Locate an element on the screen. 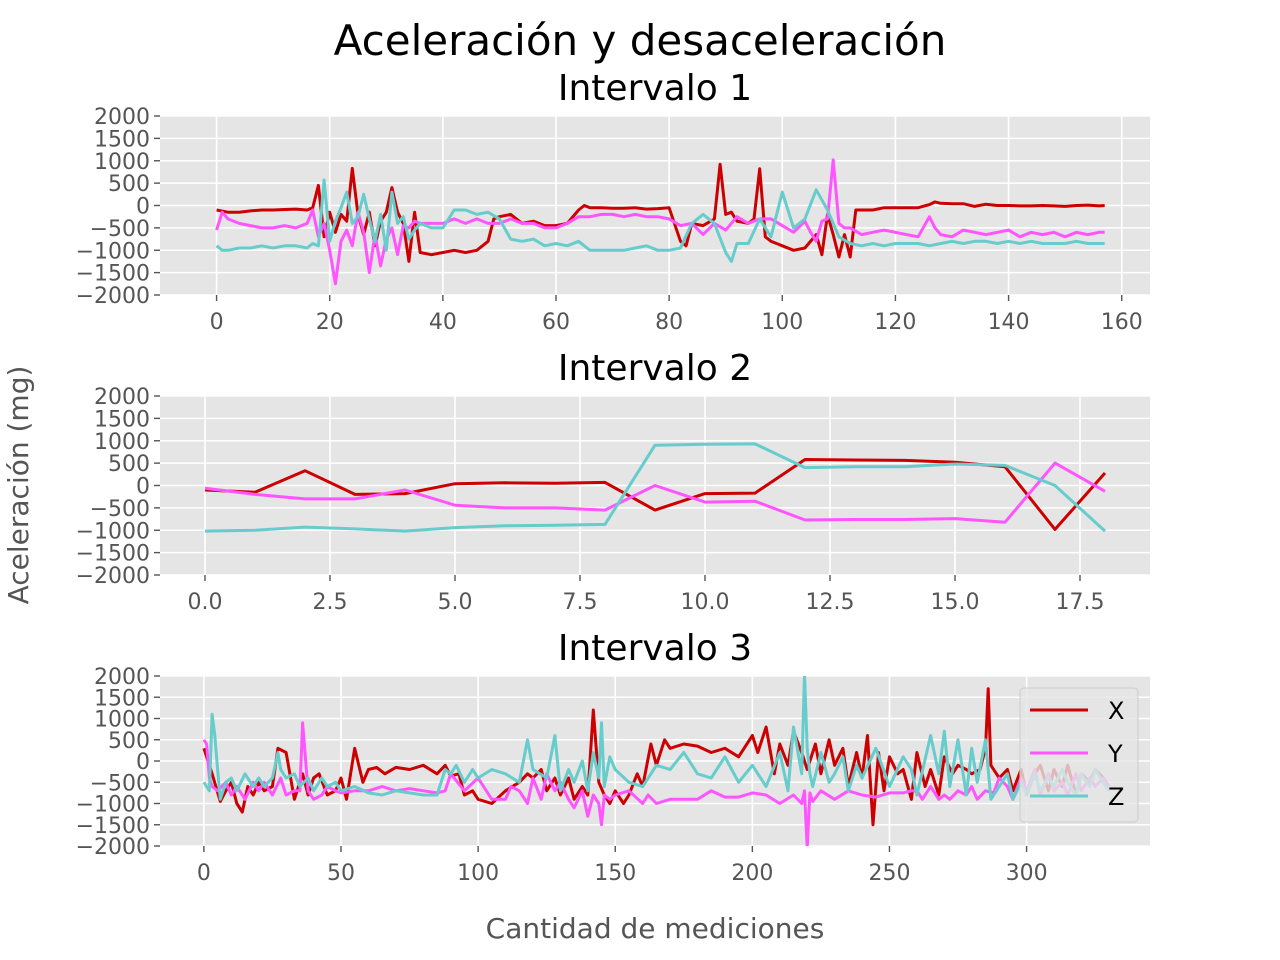  x-tick-label: 60 is located at coordinates (556, 322).